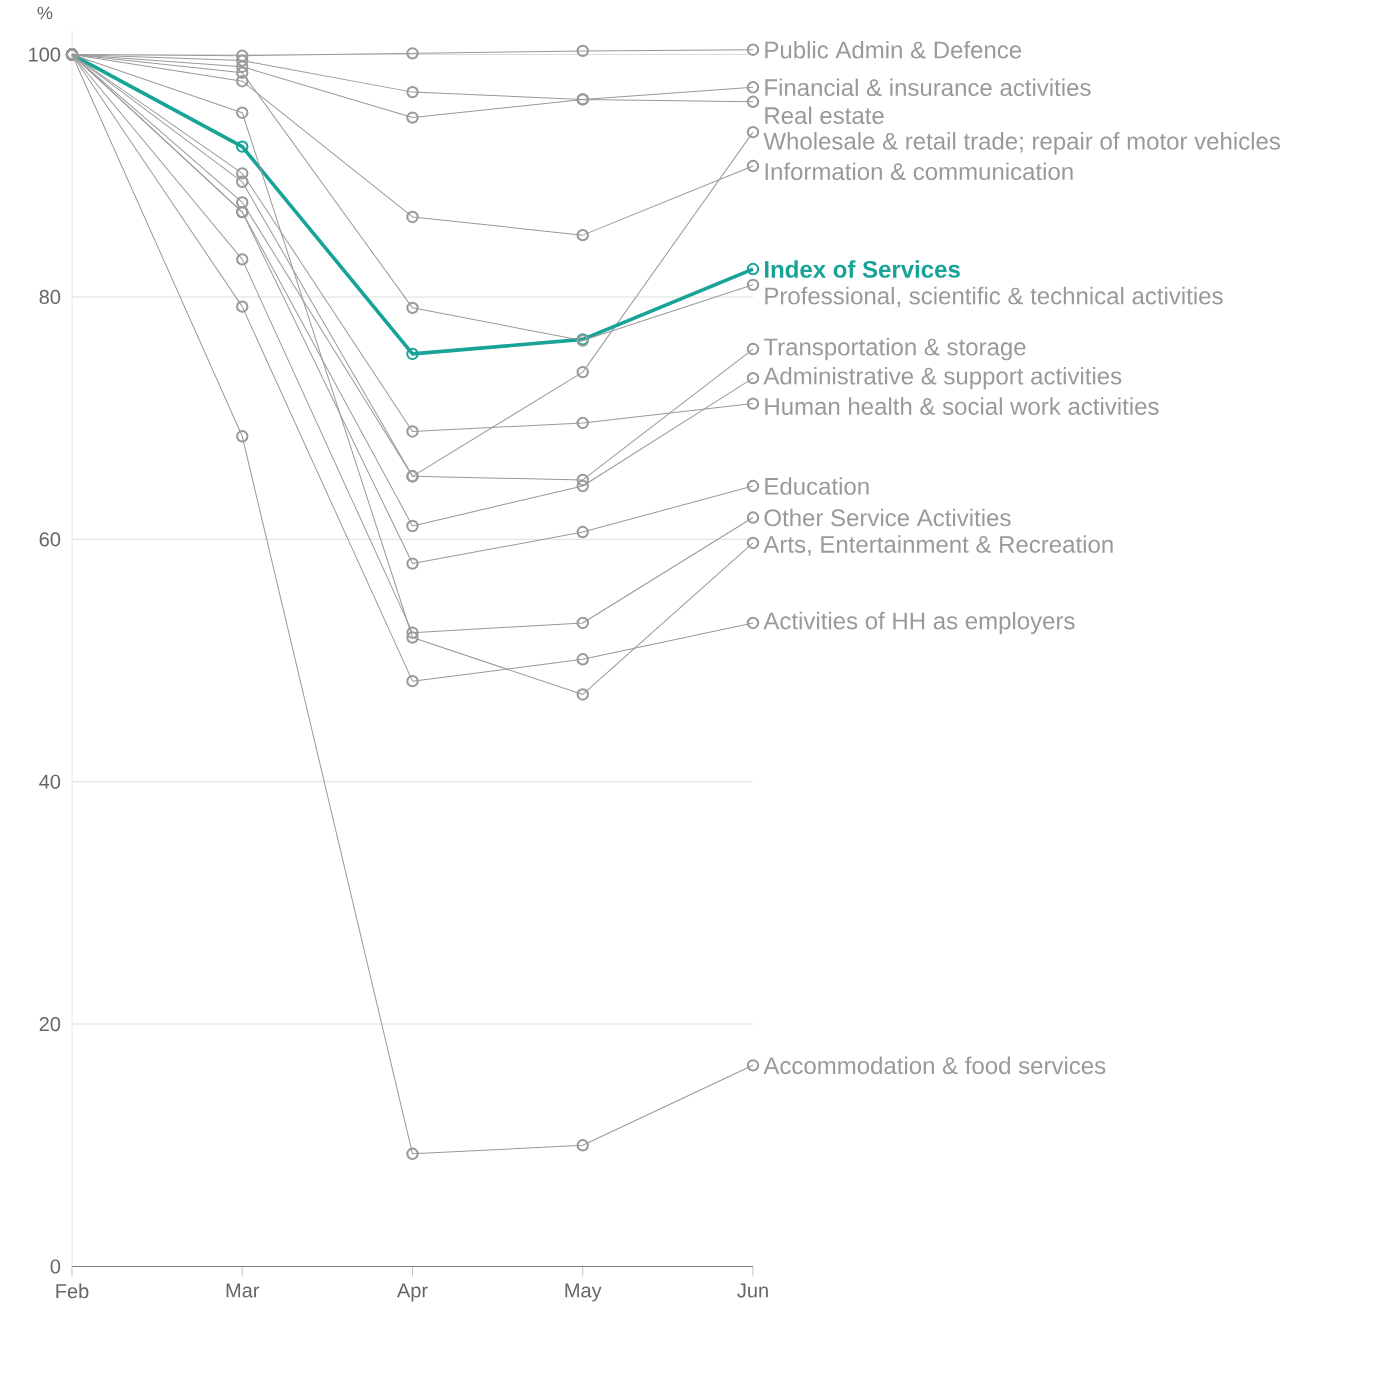  Describe the element at coordinates (893, 50) in the screenshot. I see `series-label: Public Admin & Defence` at that location.